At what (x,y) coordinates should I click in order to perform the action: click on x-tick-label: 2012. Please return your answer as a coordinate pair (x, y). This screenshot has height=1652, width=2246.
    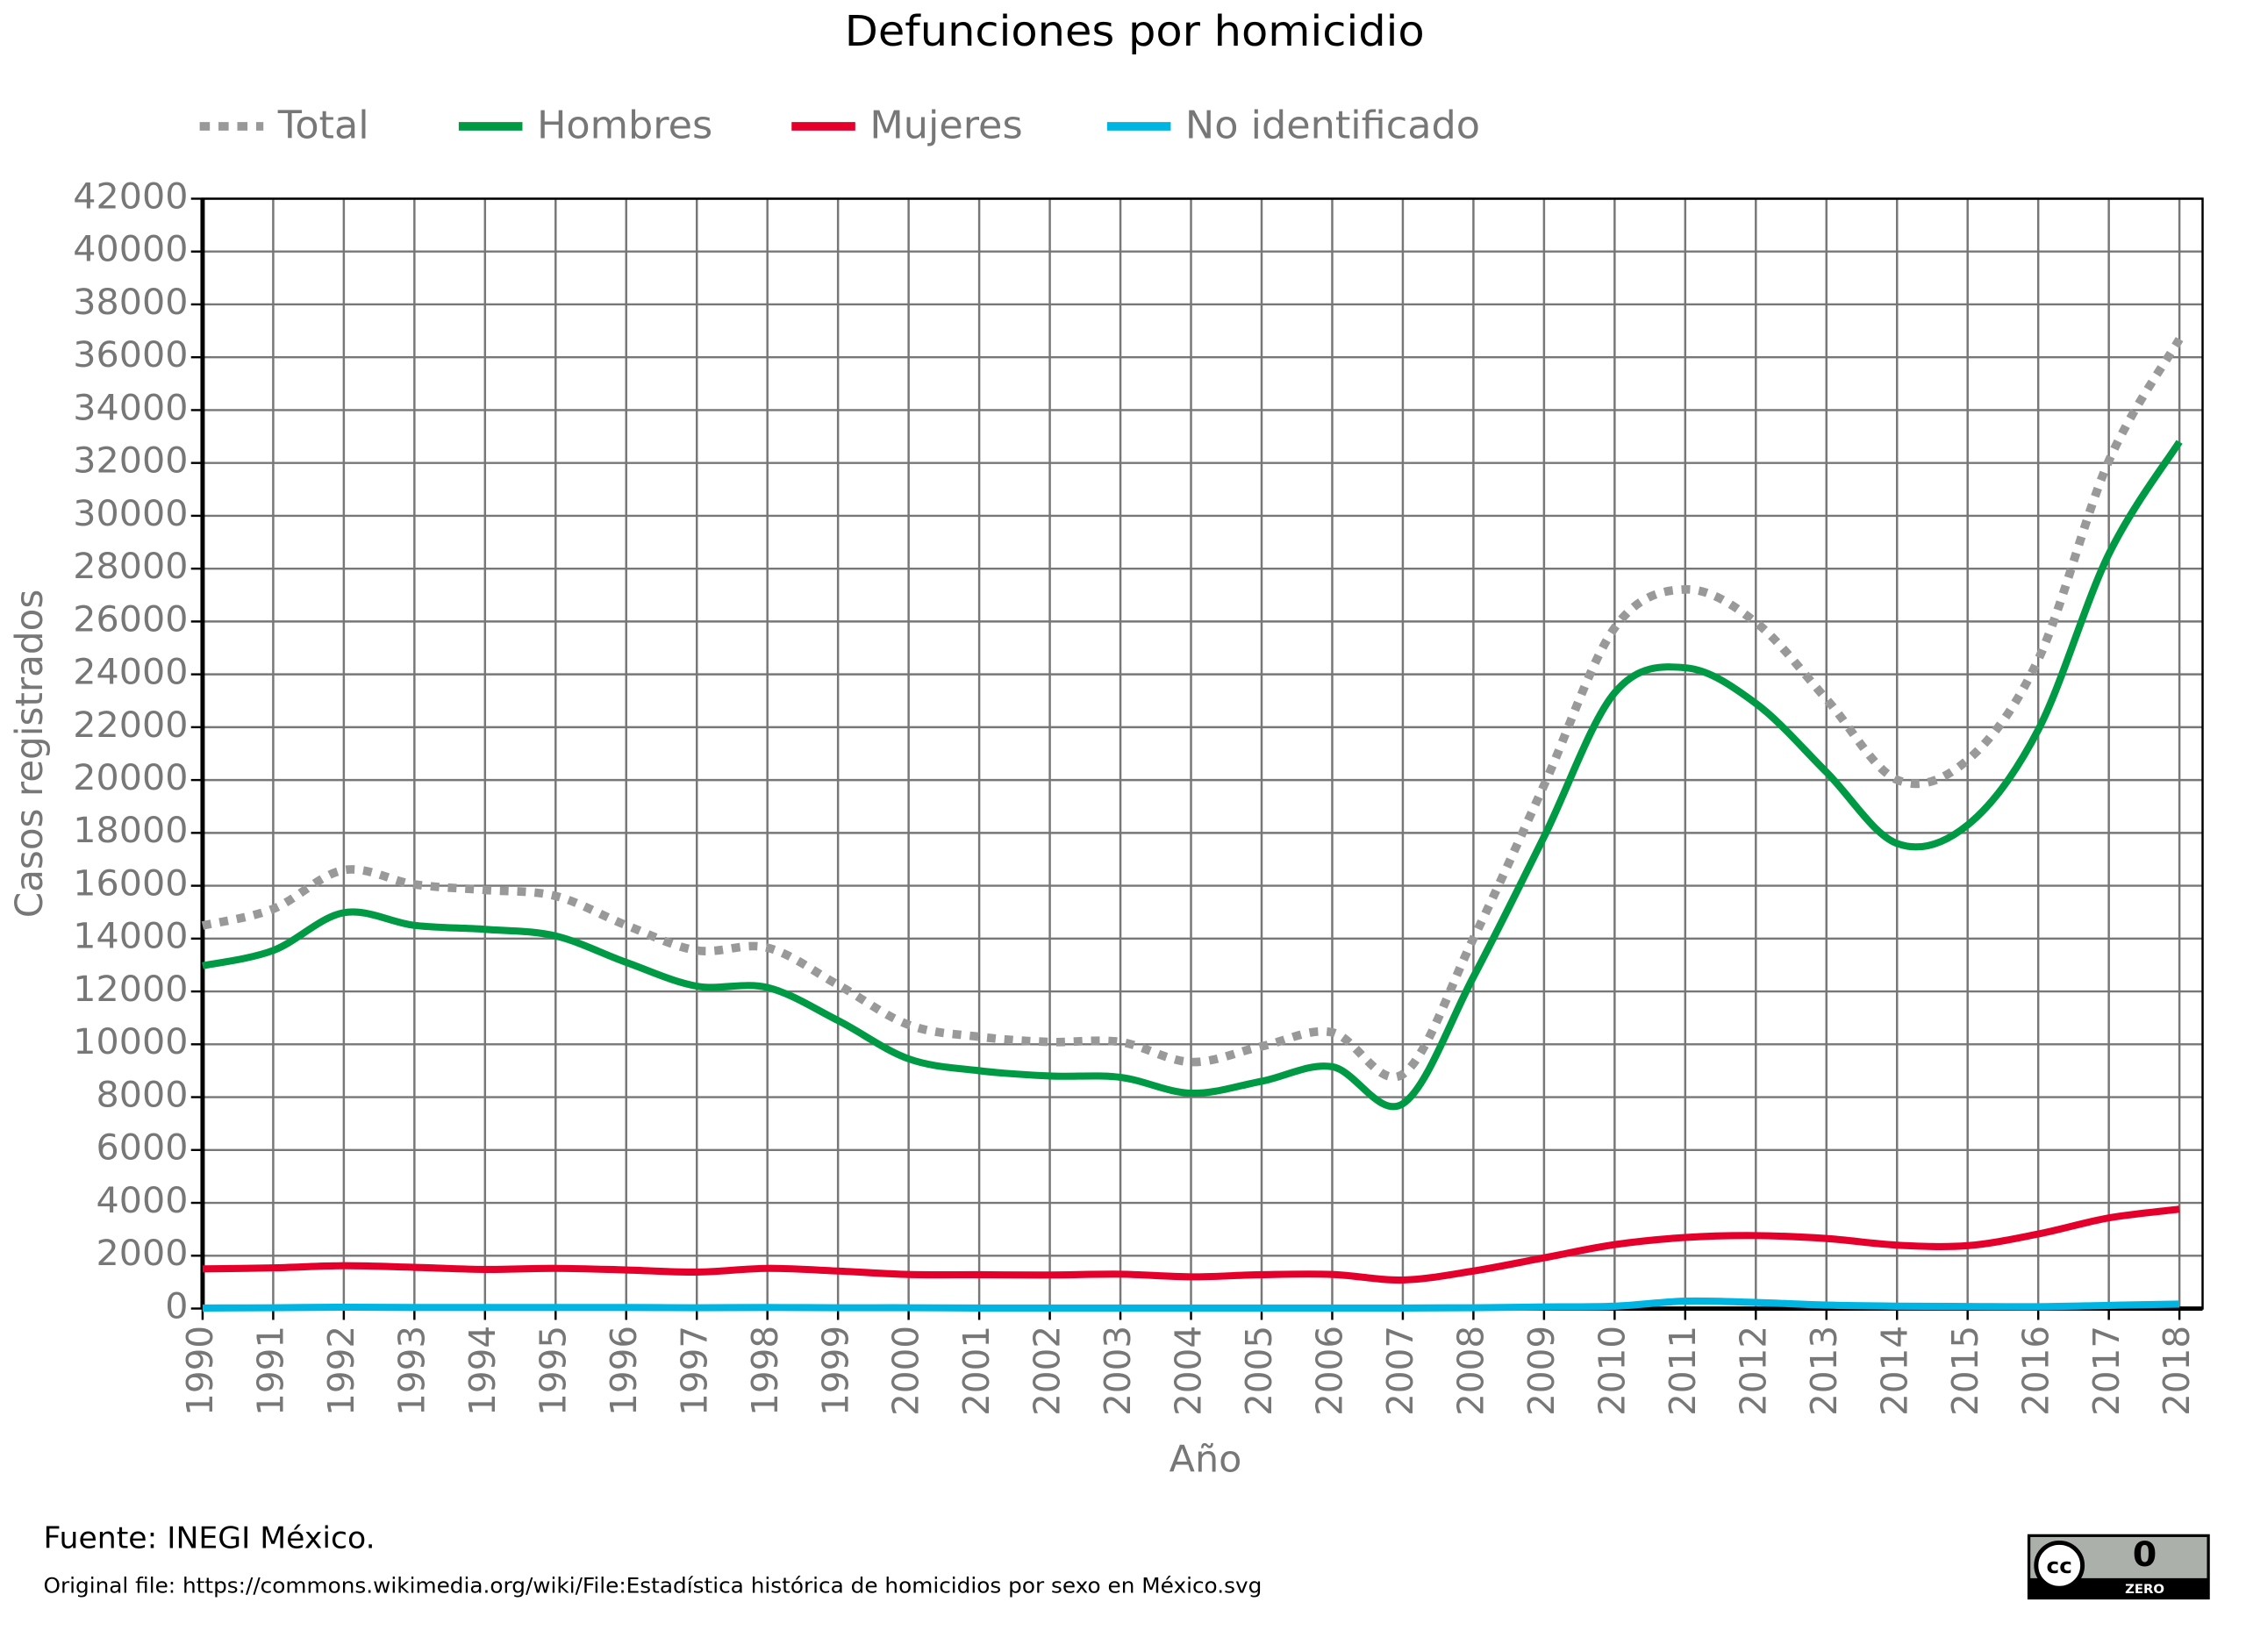
    Looking at the image, I should click on (1753, 1371).